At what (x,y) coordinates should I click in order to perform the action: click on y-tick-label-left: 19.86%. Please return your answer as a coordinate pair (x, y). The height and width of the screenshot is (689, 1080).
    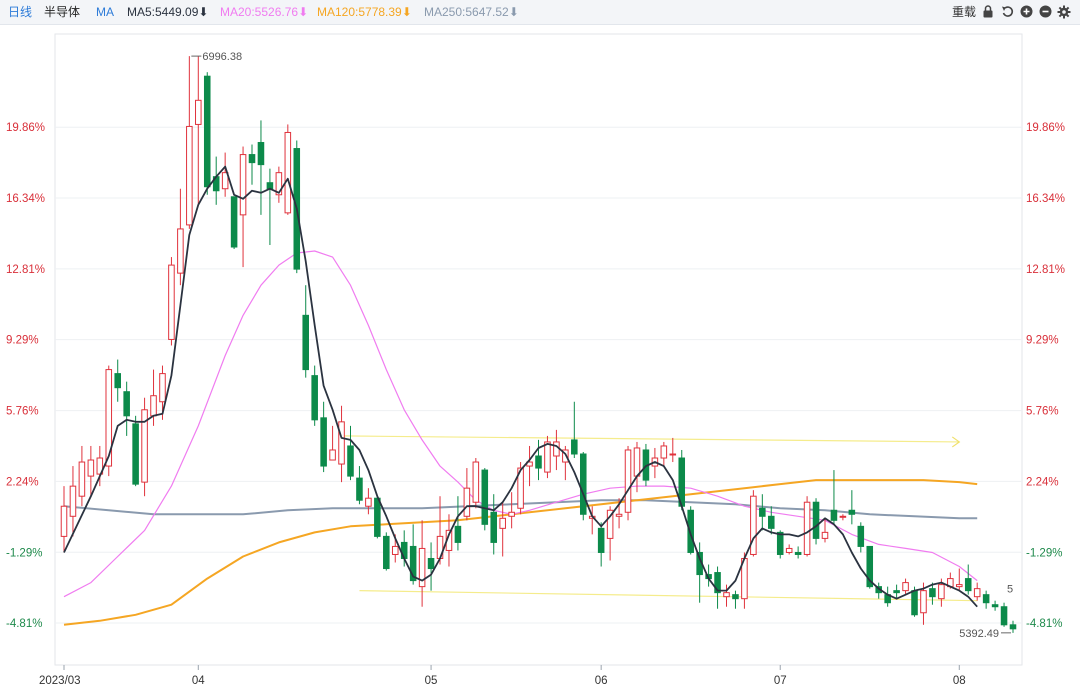
    Looking at the image, I should click on (25, 128).